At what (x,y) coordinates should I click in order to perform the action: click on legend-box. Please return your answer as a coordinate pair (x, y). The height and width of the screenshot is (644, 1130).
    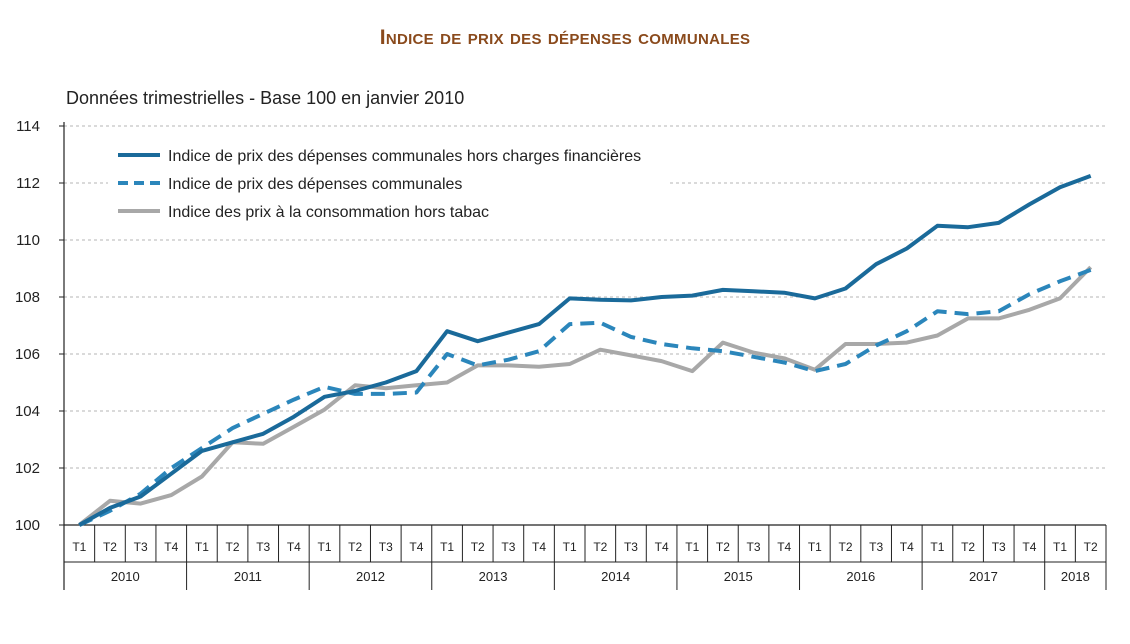
    Looking at the image, I should click on (388, 182).